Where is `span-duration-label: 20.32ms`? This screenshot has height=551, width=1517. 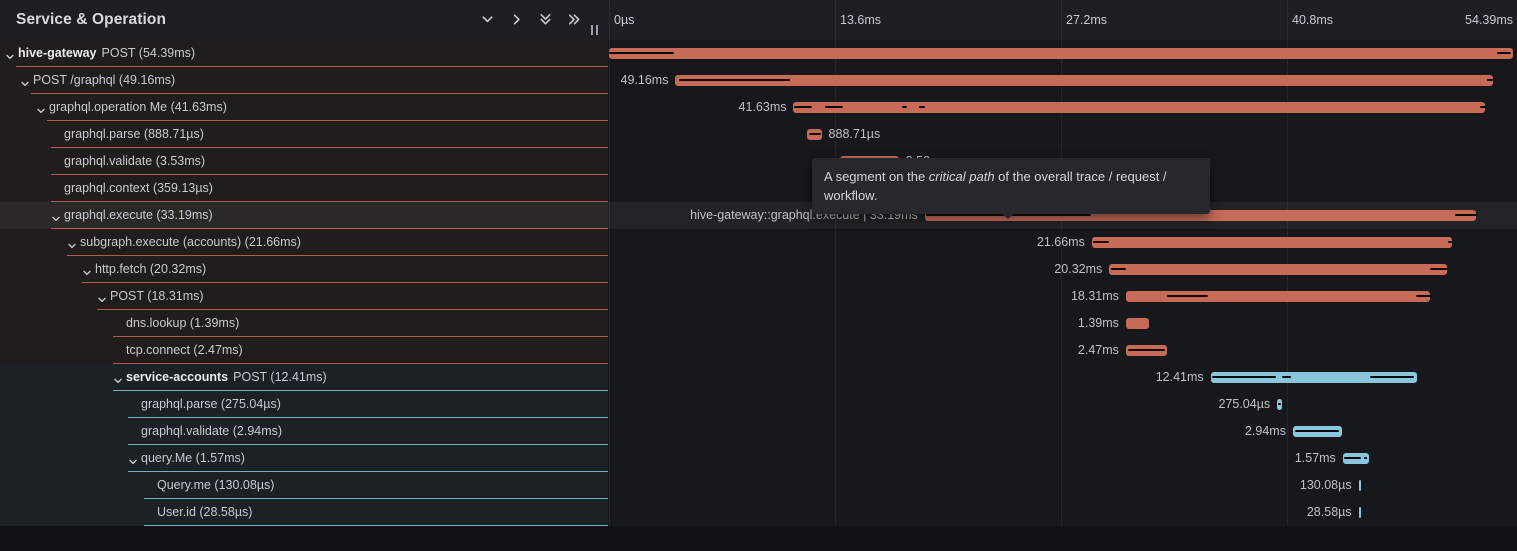
span-duration-label: 20.32ms is located at coordinates (1078, 269).